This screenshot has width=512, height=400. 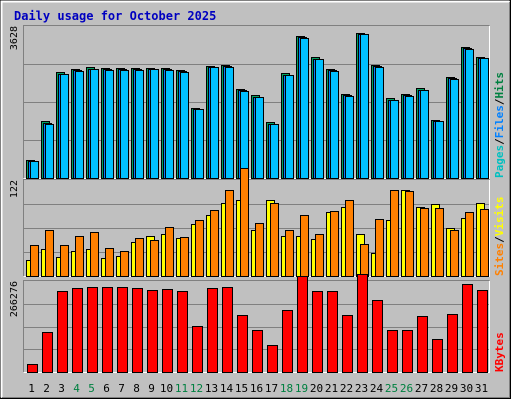 I want to click on ymax-label: 122, so click(x=14, y=189).